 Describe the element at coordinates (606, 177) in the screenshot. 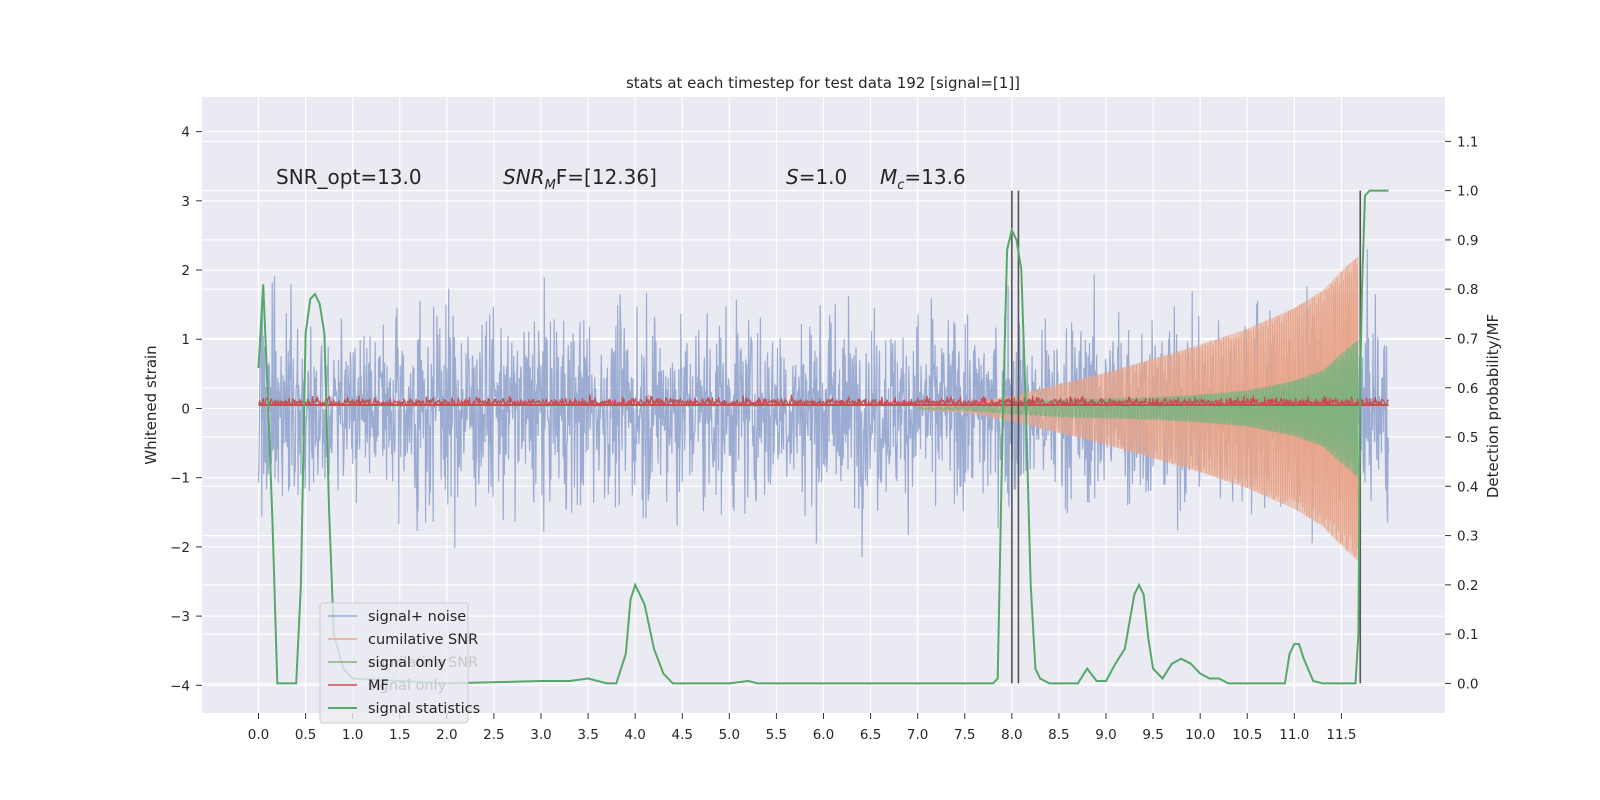

I see `annotation-snr-mf-rest: F=[12.36]` at that location.